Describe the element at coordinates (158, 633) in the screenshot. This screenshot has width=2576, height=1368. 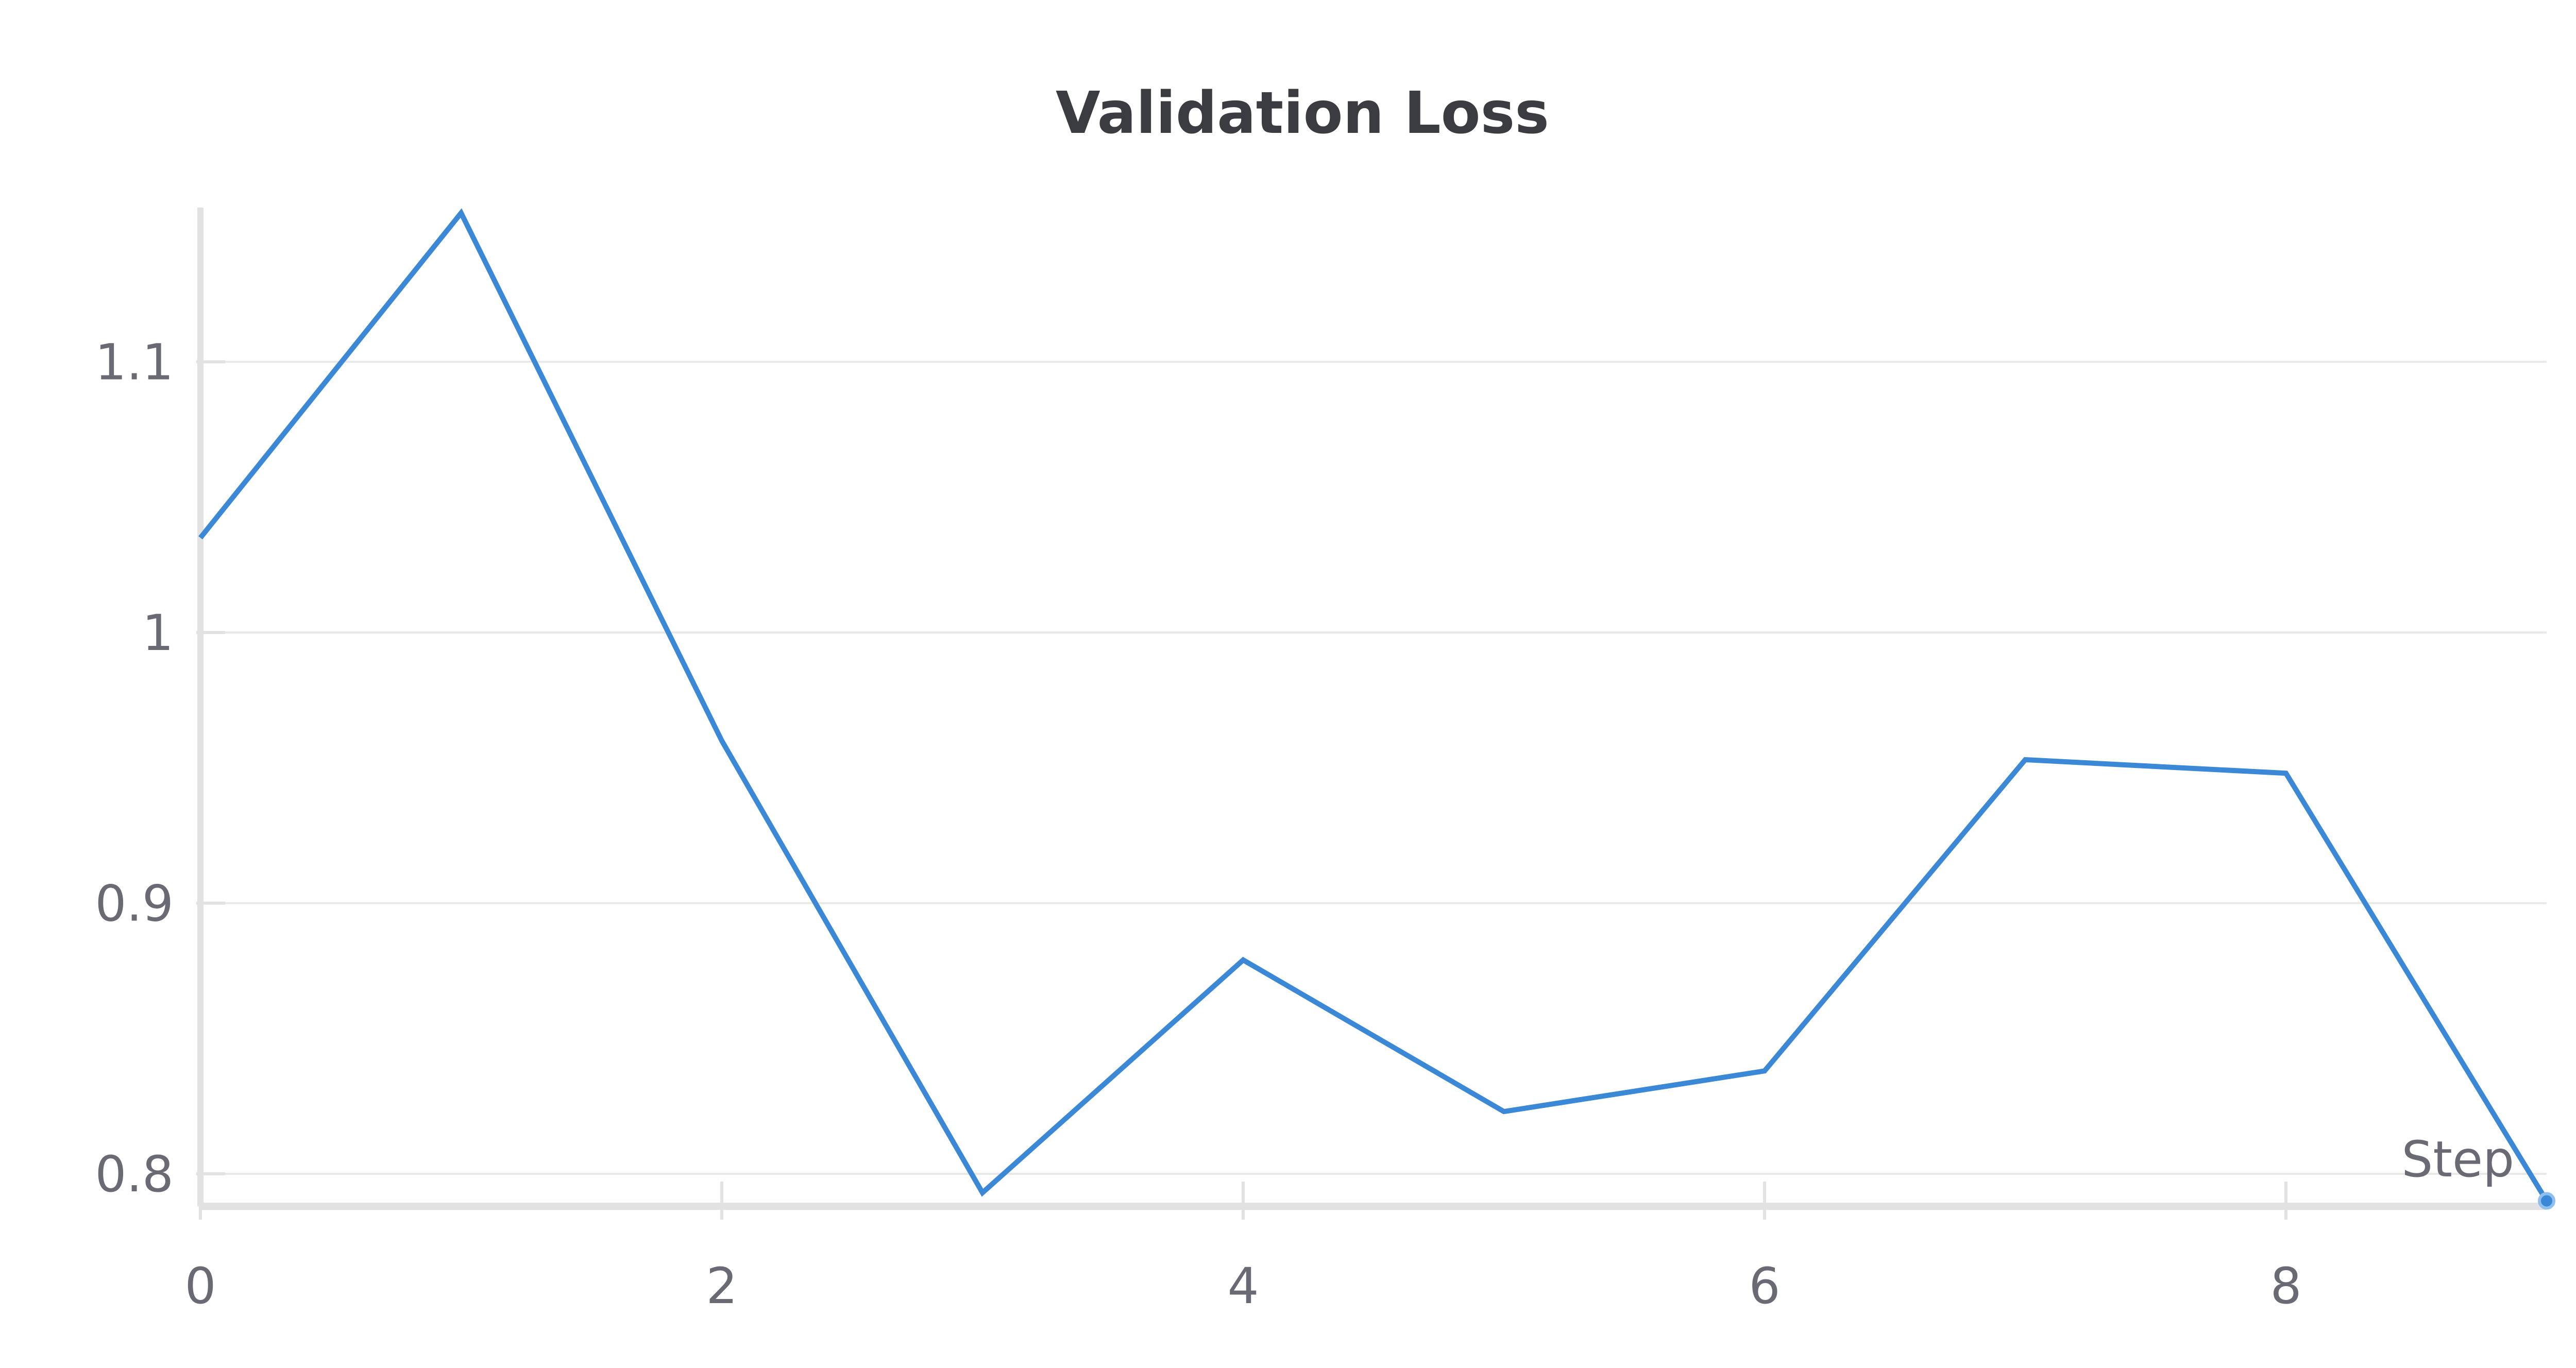
I see `y-tick-label: 1` at that location.